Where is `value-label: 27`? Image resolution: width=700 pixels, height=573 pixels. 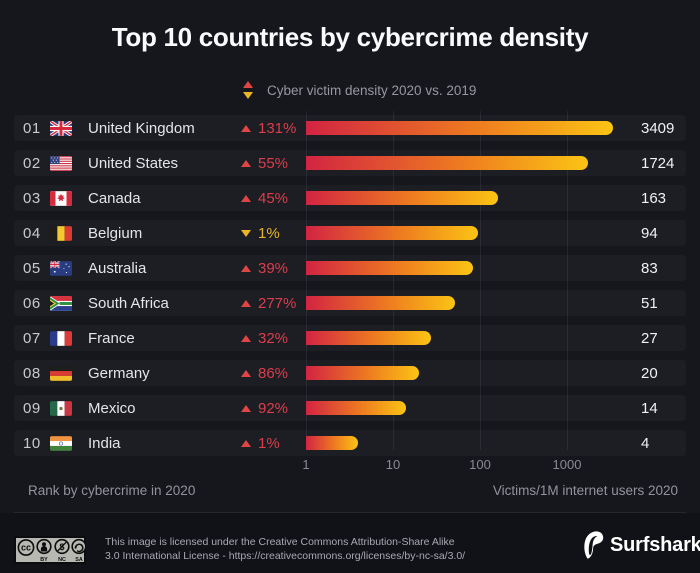 value-label: 27 is located at coordinates (649, 338).